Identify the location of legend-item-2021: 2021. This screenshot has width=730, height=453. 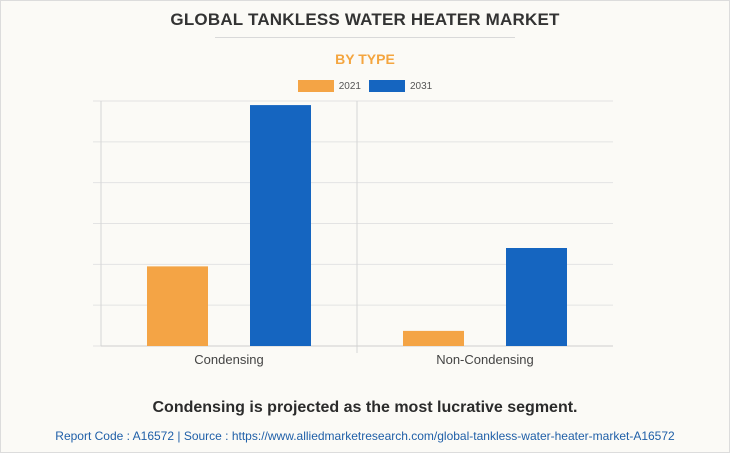
(329, 86).